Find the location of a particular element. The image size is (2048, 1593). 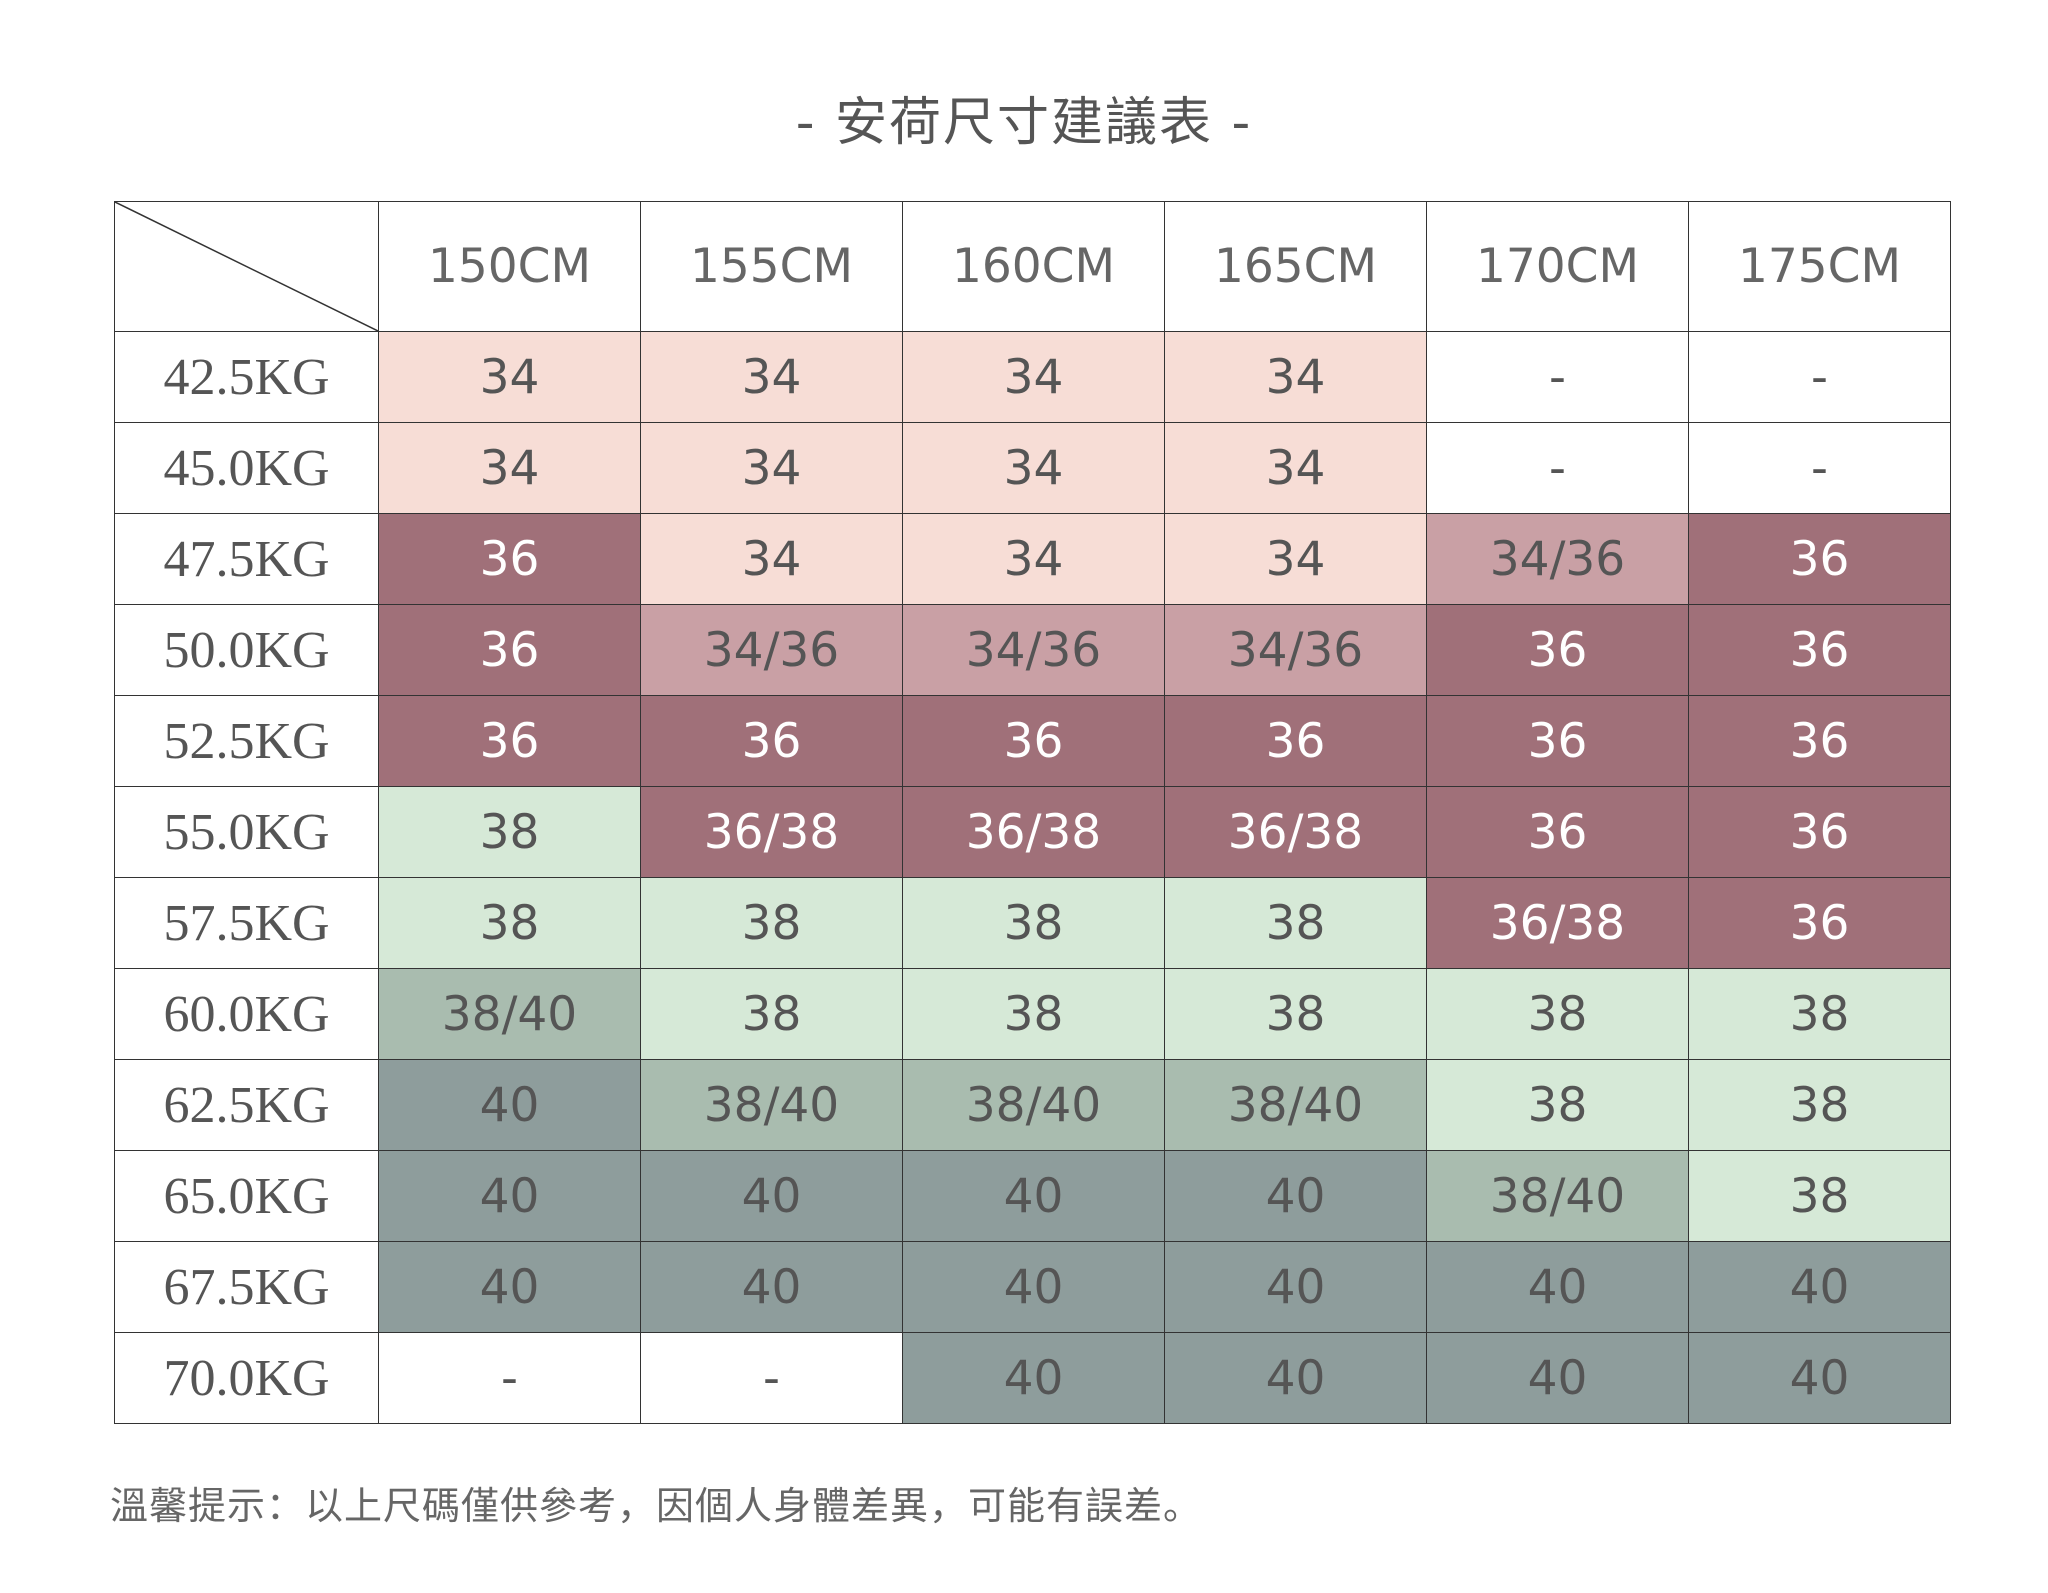

table-row: 50.0KG 36 34/36 34/36 34/36 36 36 is located at coordinates (1032, 650).